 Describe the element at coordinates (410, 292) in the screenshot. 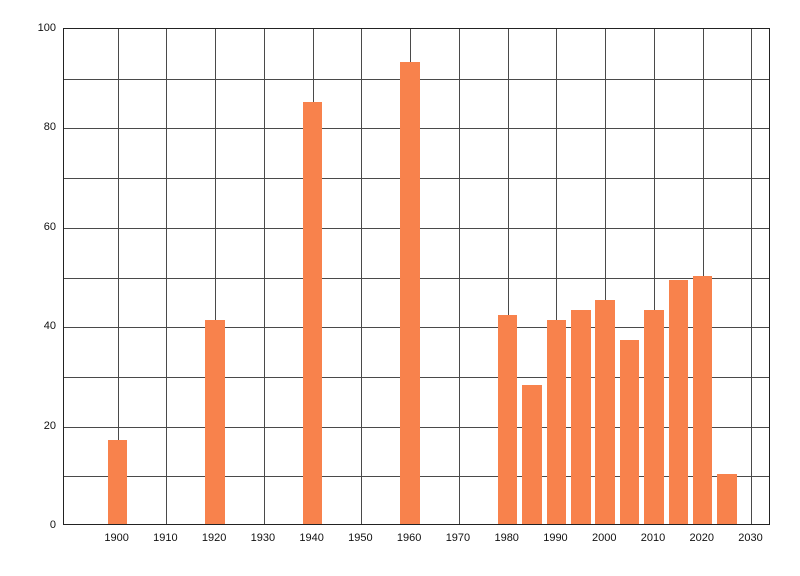

I see `bar-1960` at that location.